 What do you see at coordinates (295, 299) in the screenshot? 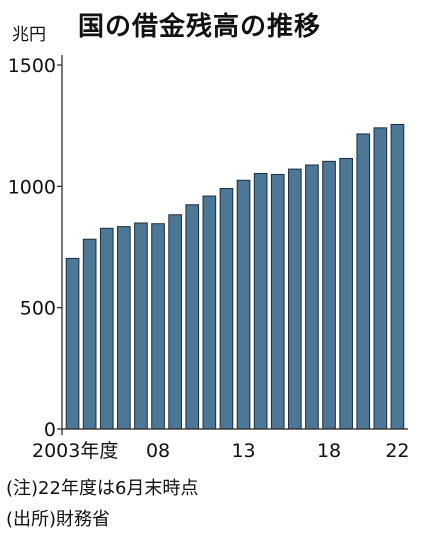
I see `bar-2016` at bounding box center [295, 299].